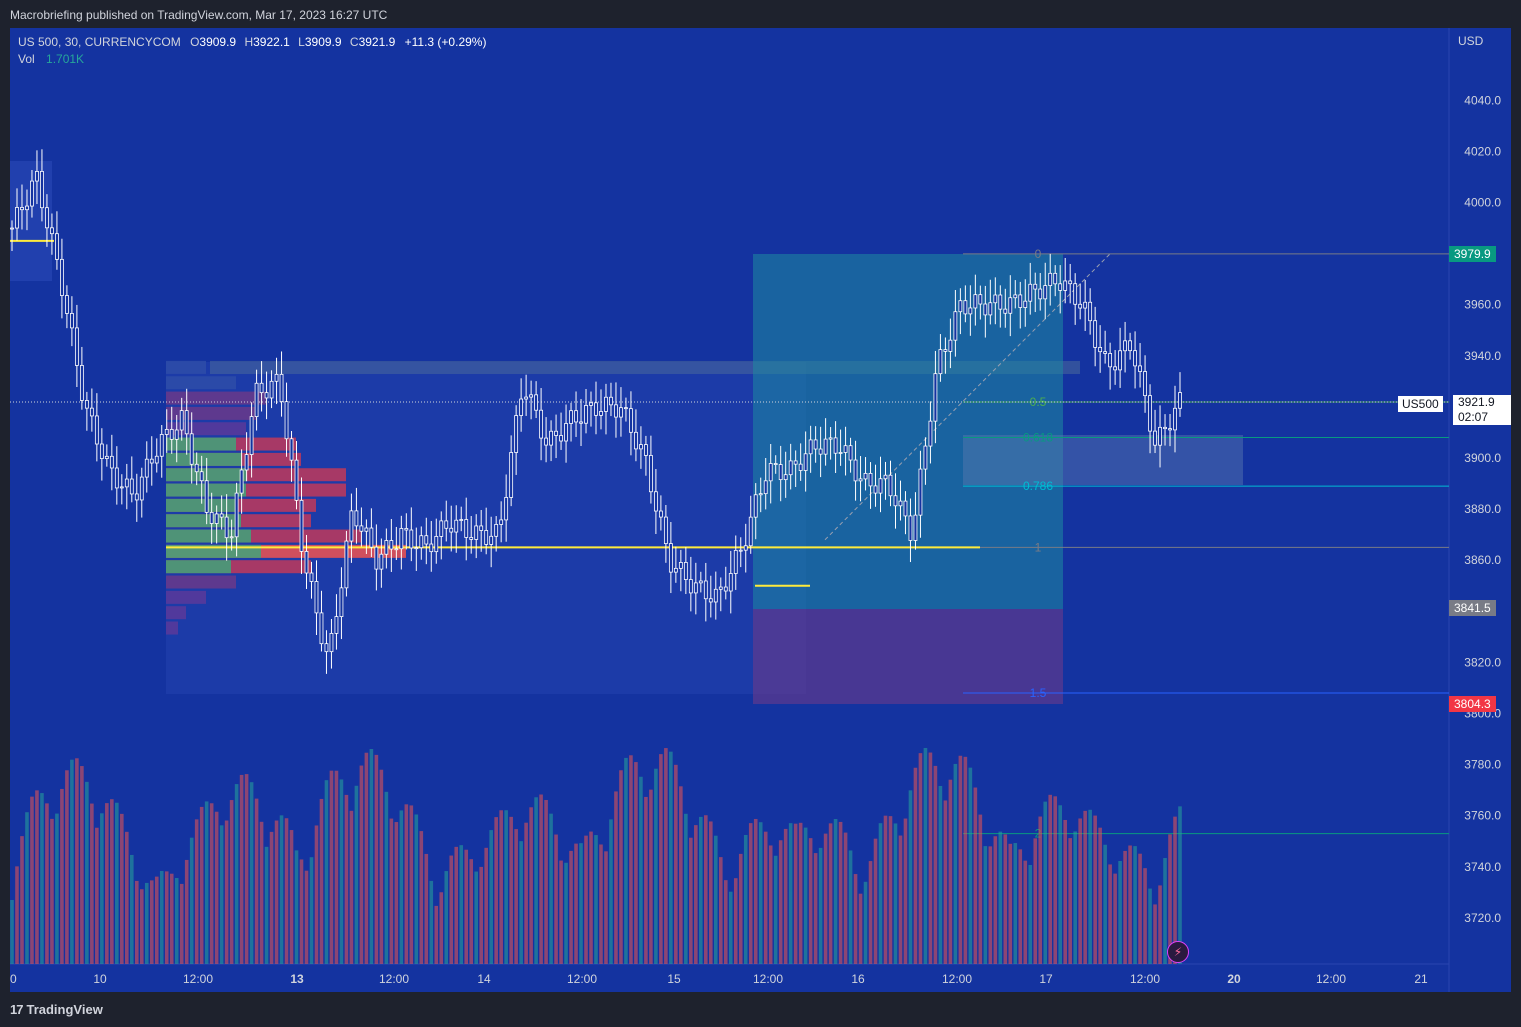  I want to click on volume-row: Vol 1.701K, so click(252, 59).